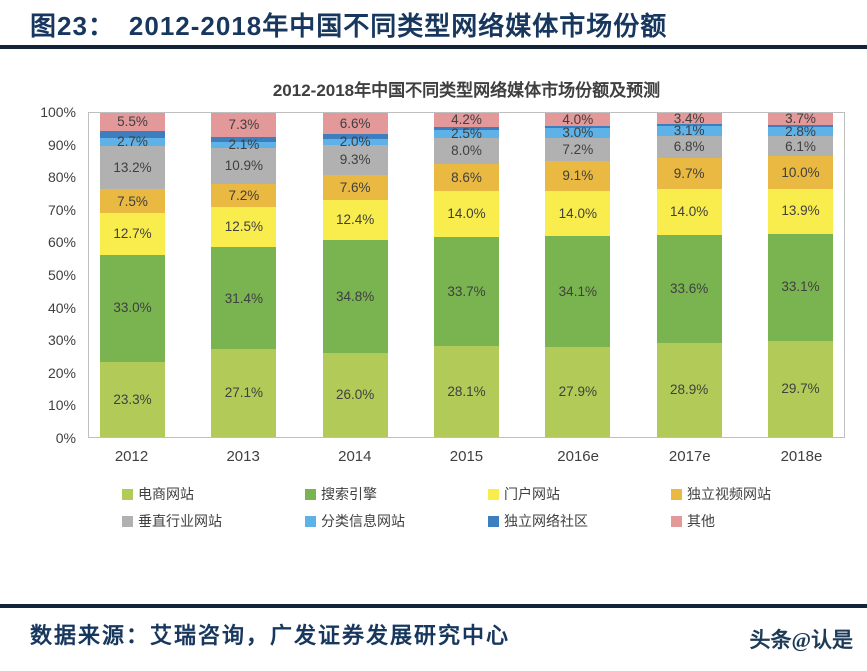  I want to click on segment-搜索引擎: 31.4%, so click(244, 298).